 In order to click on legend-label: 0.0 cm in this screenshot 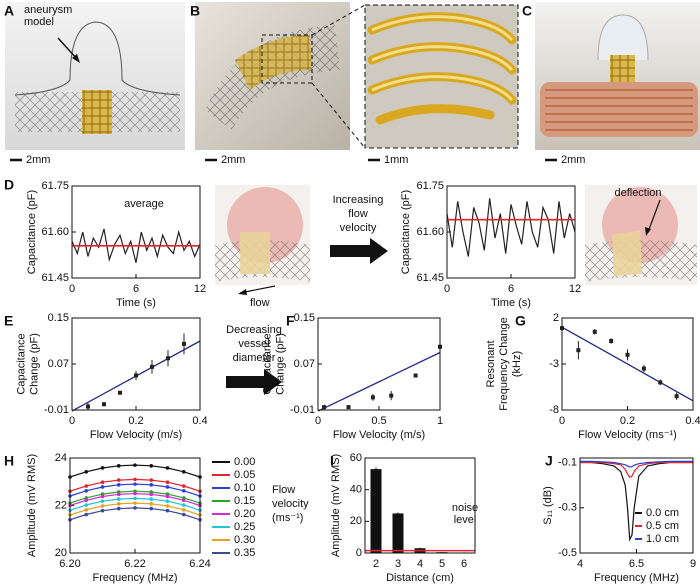, I will do `click(662, 513)`.